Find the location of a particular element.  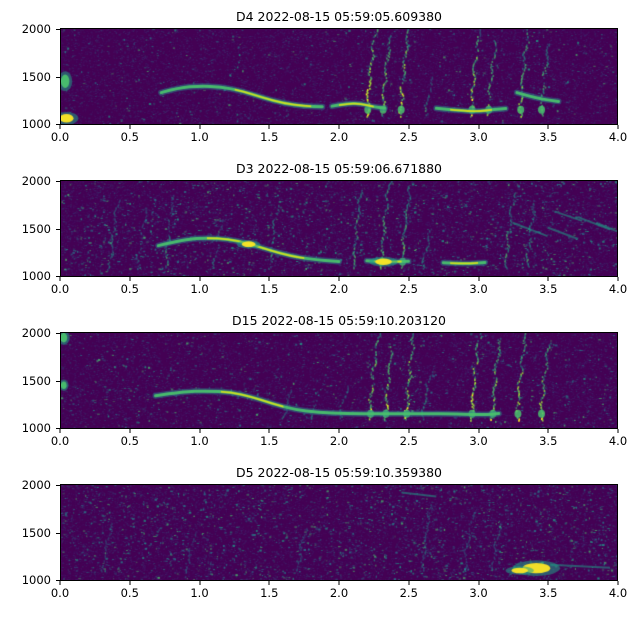

plot-title: D4 2022-08-15 05:59:05.609380 is located at coordinates (339, 16).